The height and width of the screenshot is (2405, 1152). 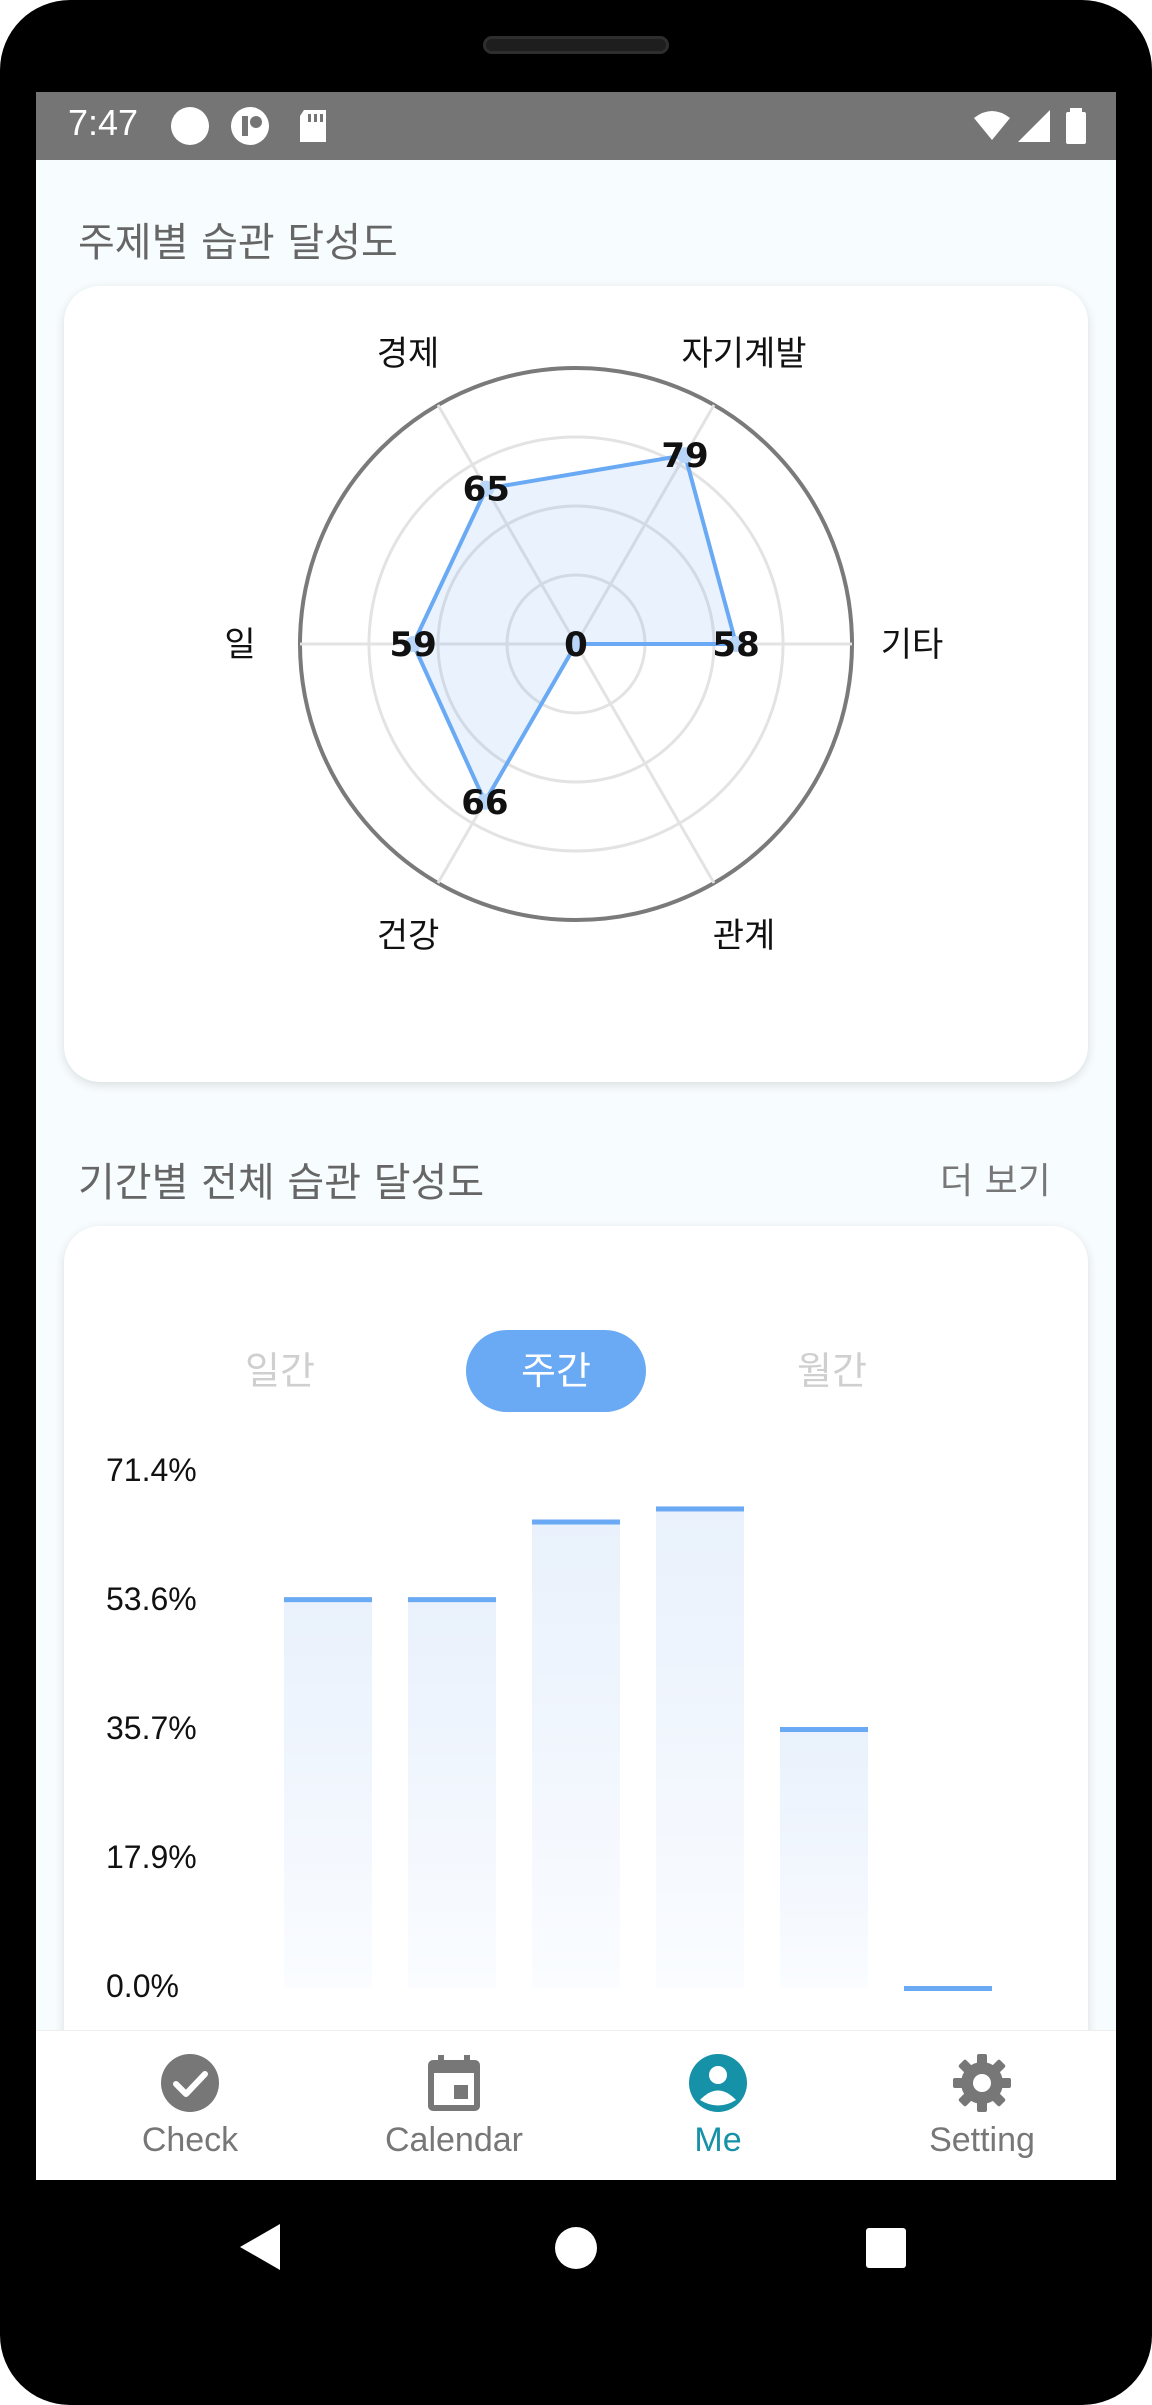 What do you see at coordinates (992, 125) in the screenshot?
I see `wifi-icon` at bounding box center [992, 125].